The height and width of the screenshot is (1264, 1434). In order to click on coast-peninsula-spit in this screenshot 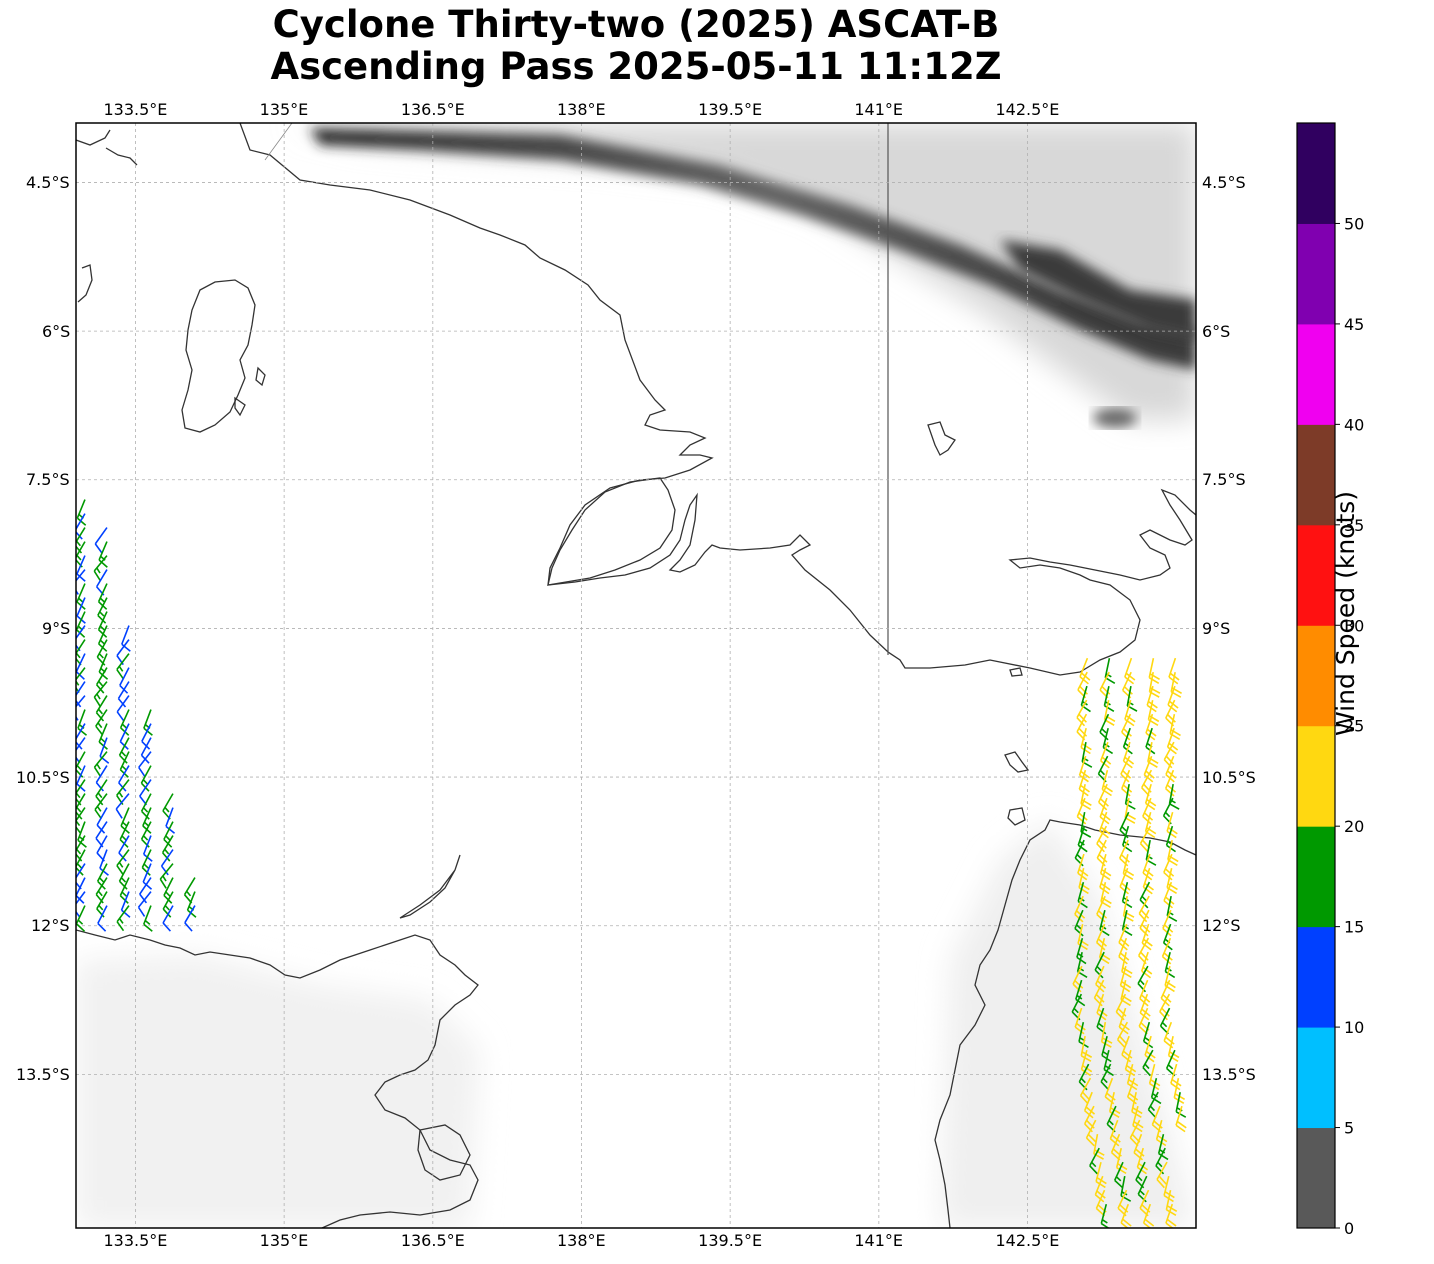, I will do `click(430, 886)`.